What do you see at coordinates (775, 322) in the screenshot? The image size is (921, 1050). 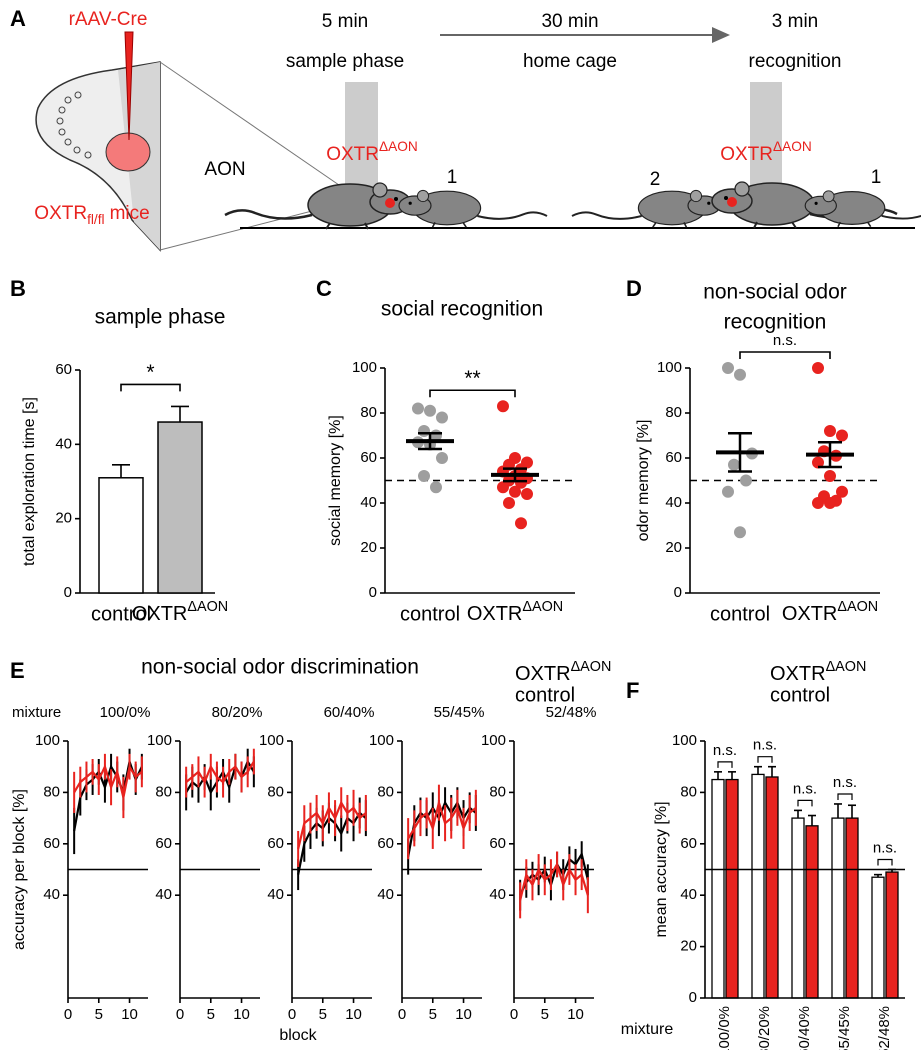 I see `chart-title: recognition` at bounding box center [775, 322].